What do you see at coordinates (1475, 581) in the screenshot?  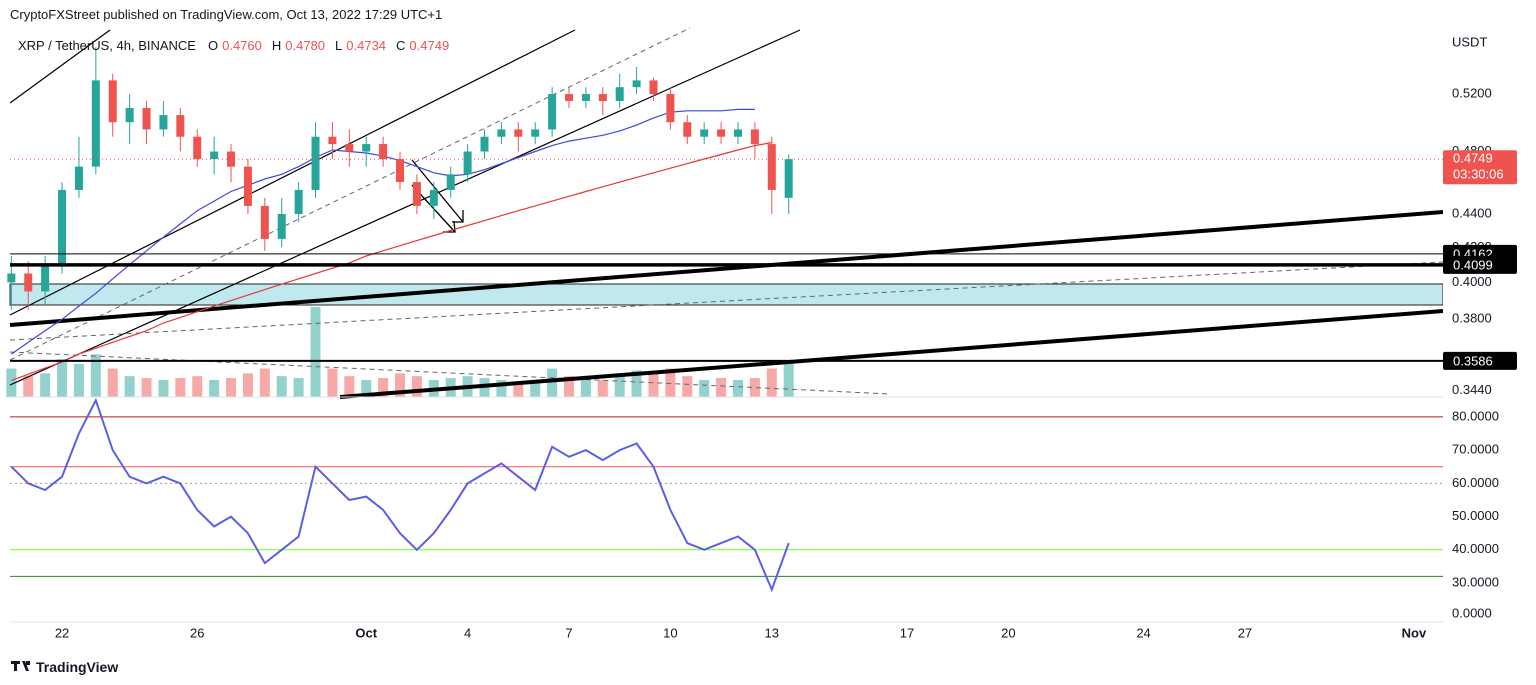 I see `rsi-tick-label: 30.0000` at bounding box center [1475, 581].